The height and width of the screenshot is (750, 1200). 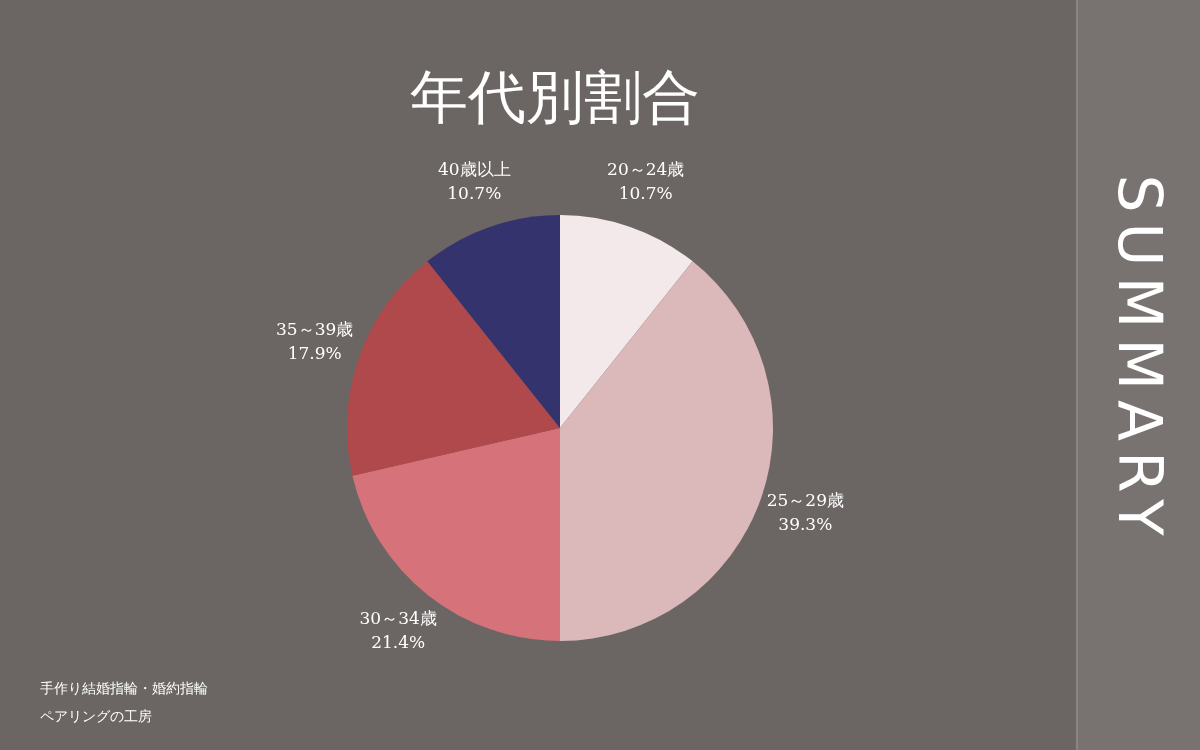 What do you see at coordinates (315, 328) in the screenshot?
I see `slice-label: 35～39歳` at bounding box center [315, 328].